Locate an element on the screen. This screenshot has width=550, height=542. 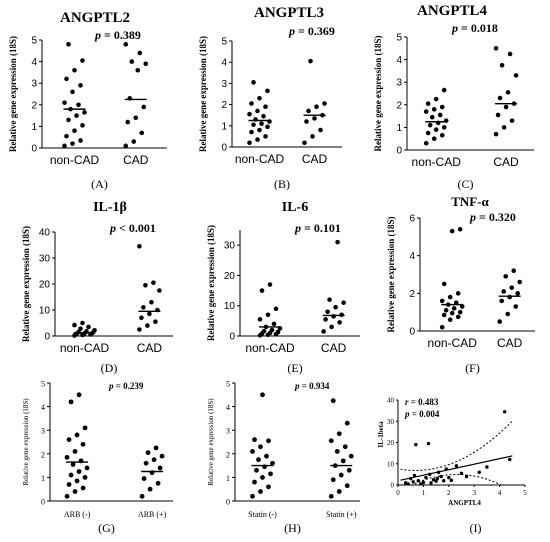
panel-label: (I) is located at coordinates (476, 528).